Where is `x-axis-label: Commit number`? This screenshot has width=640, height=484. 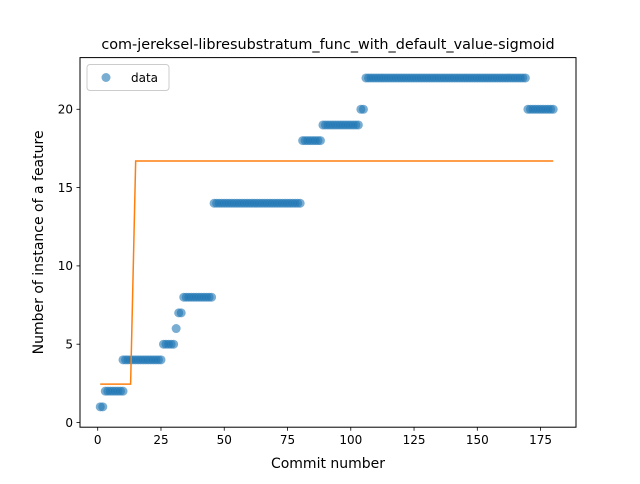
x-axis-label: Commit number is located at coordinates (328, 464).